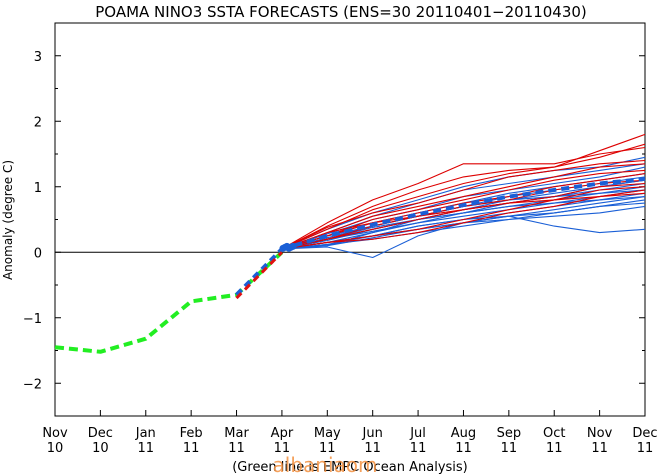 The image size is (658, 476). What do you see at coordinates (509, 433) in the screenshot?
I see `x-tick-label-month: Sep` at bounding box center [509, 433].